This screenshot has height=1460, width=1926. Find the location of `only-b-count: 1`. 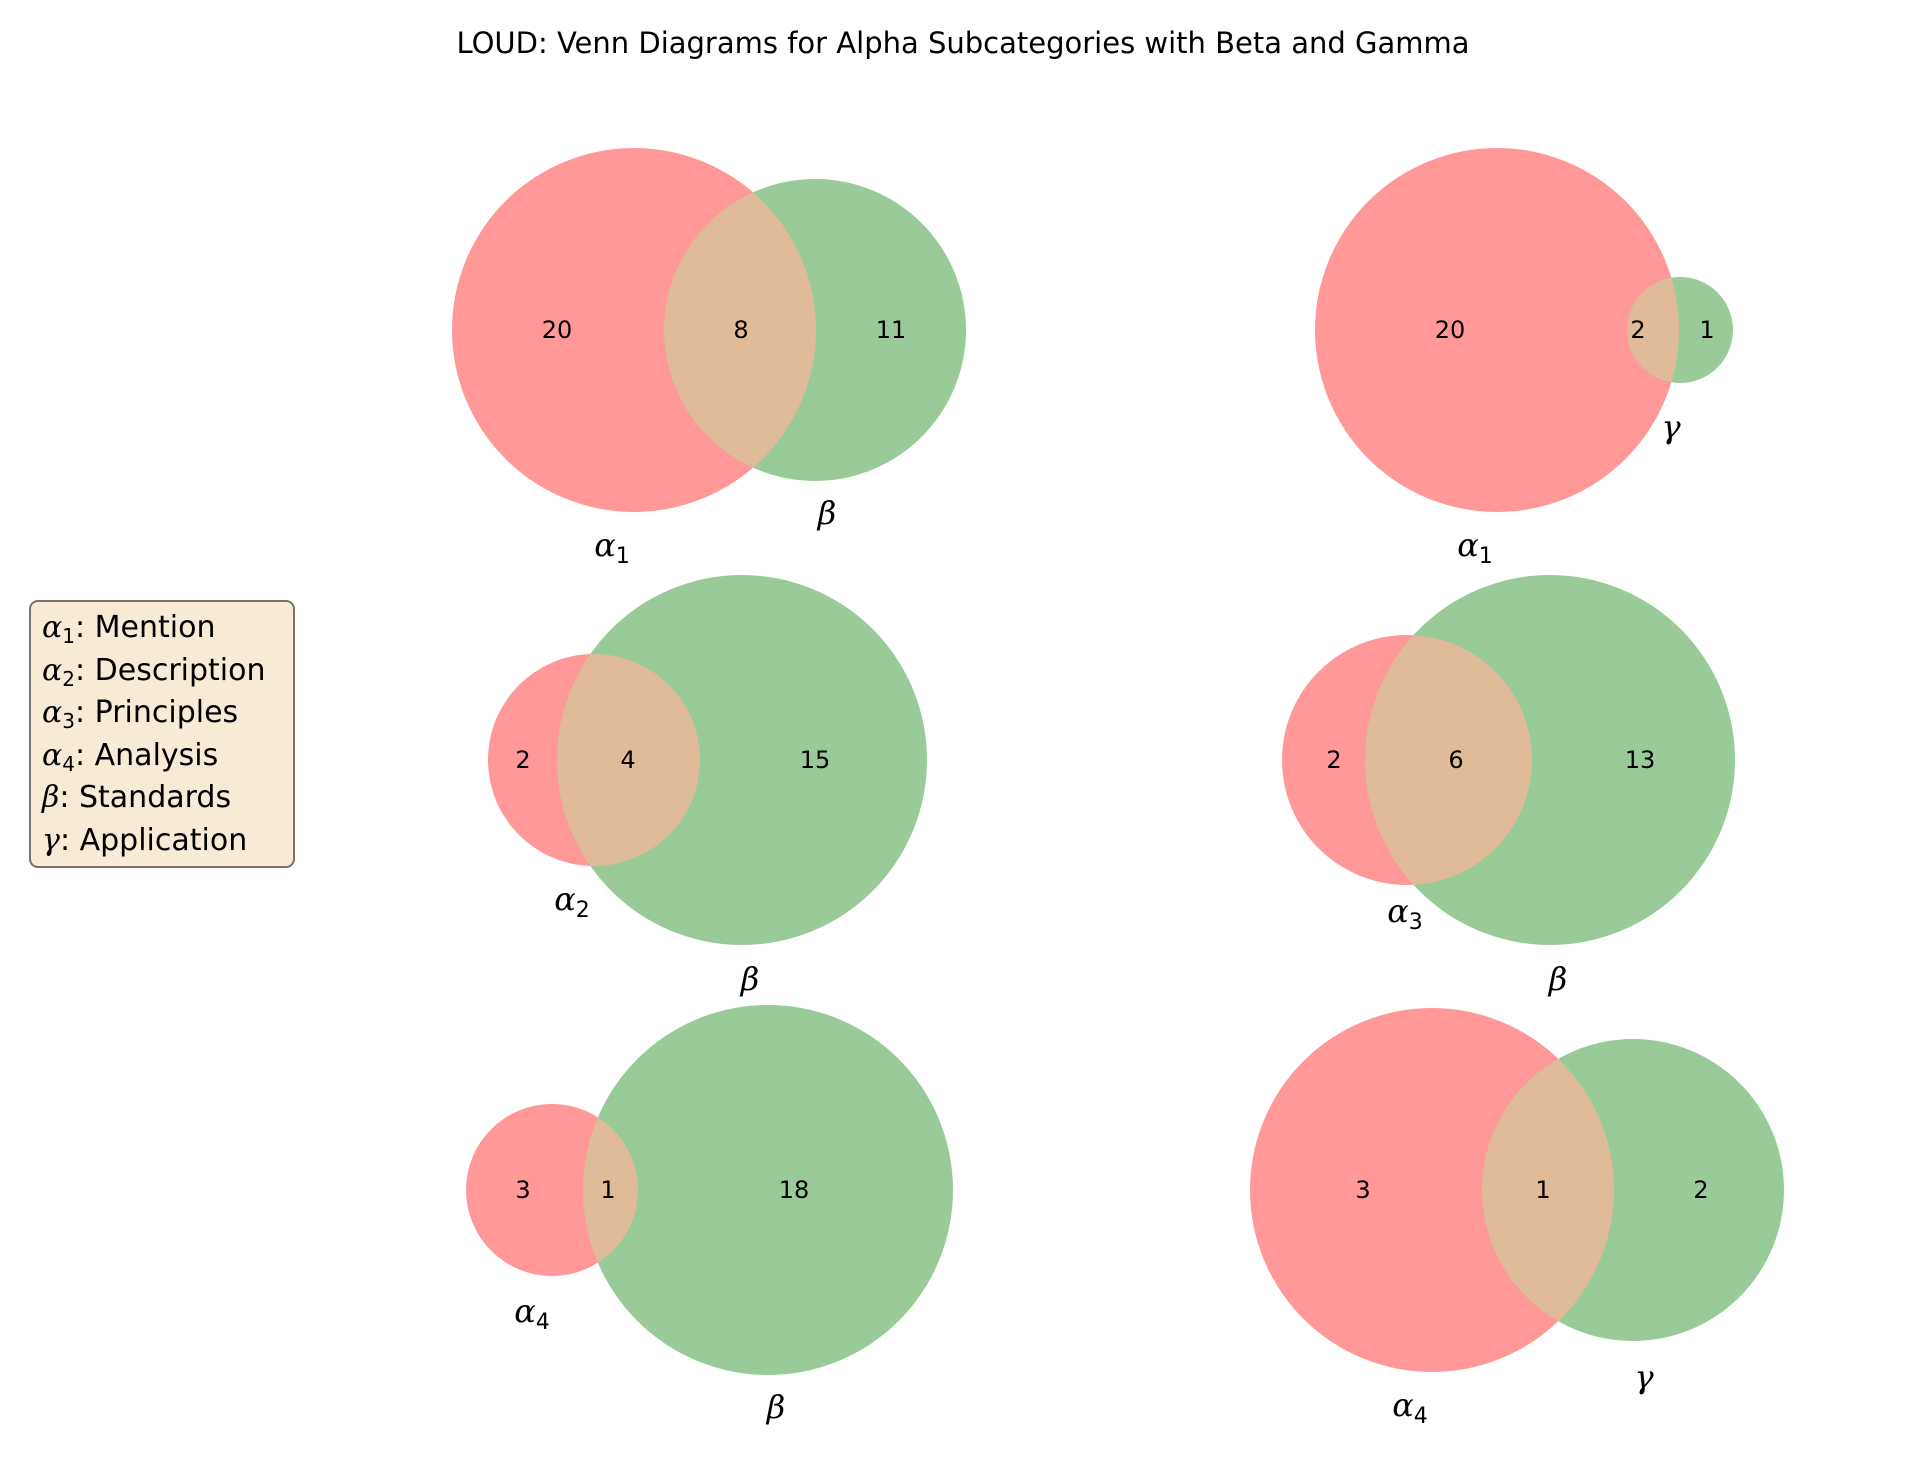

only-b-count: 1 is located at coordinates (1706, 330).